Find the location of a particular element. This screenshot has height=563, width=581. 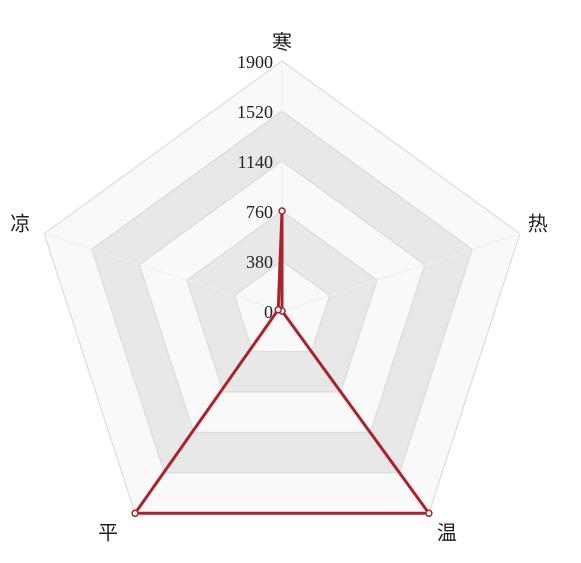

tick-label-0: 0 is located at coordinates (268, 312).